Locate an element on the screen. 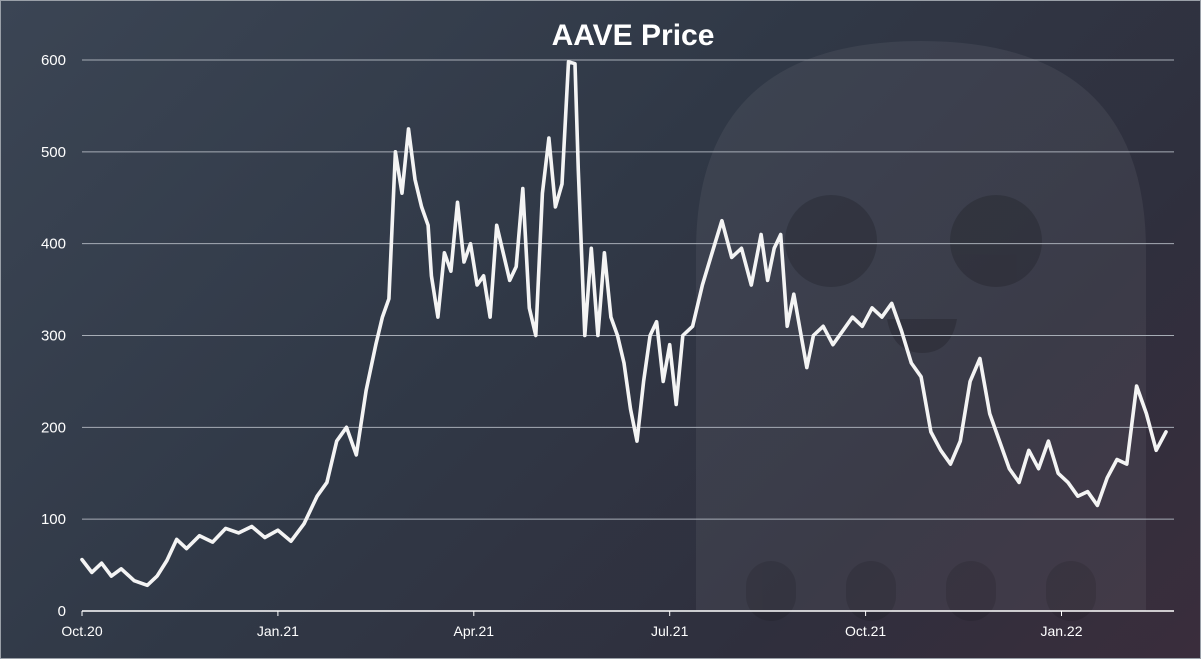  ghost-watermark-feet is located at coordinates (921, 591).